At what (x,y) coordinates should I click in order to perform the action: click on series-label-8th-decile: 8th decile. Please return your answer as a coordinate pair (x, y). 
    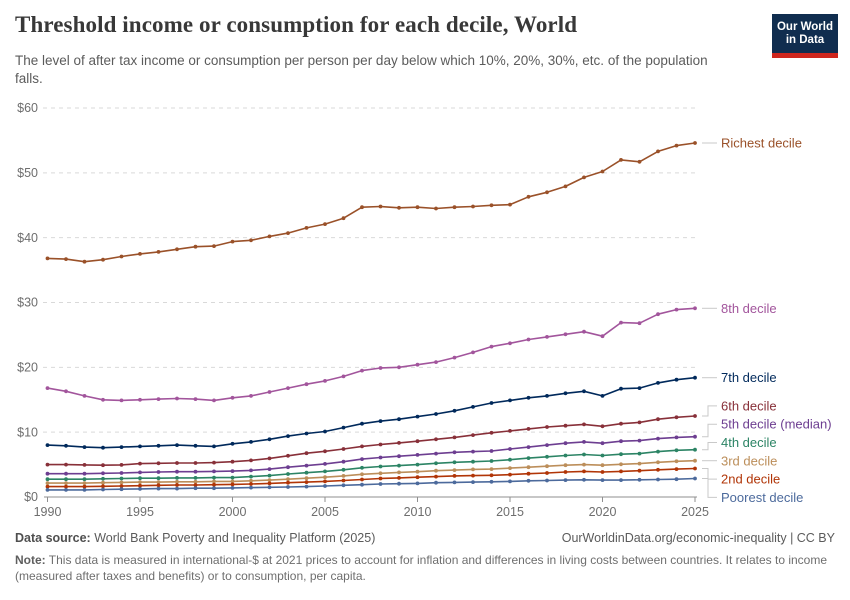
    Looking at the image, I should click on (749, 308).